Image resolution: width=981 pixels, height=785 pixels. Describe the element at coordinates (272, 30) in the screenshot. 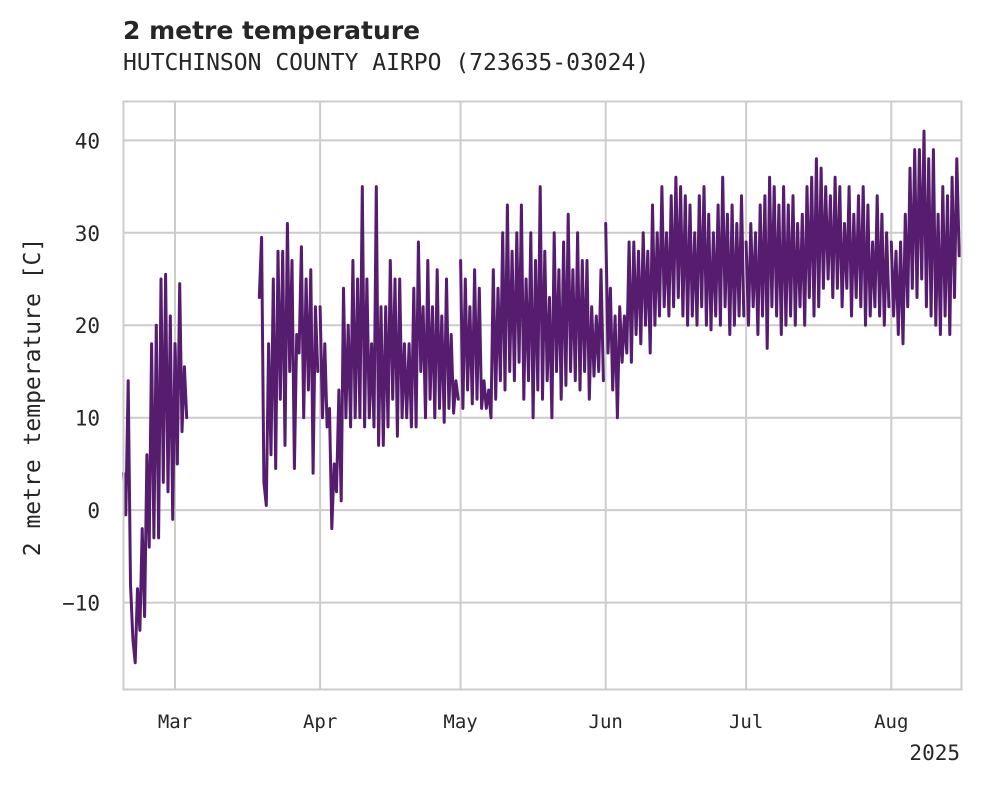

I see `chart-title: 2 metre temperature` at that location.